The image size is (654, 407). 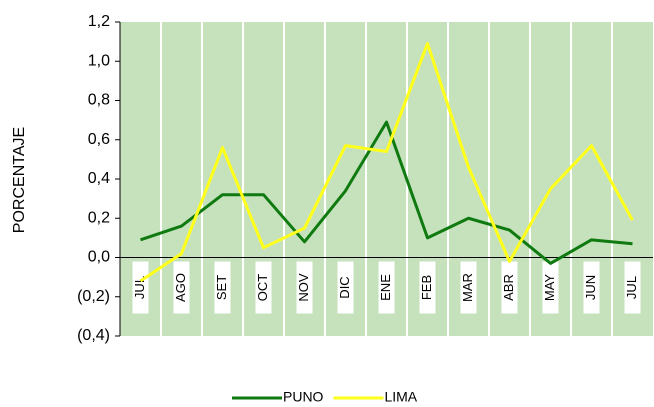 I want to click on y-tick-label: 1,0, so click(x=99, y=60).